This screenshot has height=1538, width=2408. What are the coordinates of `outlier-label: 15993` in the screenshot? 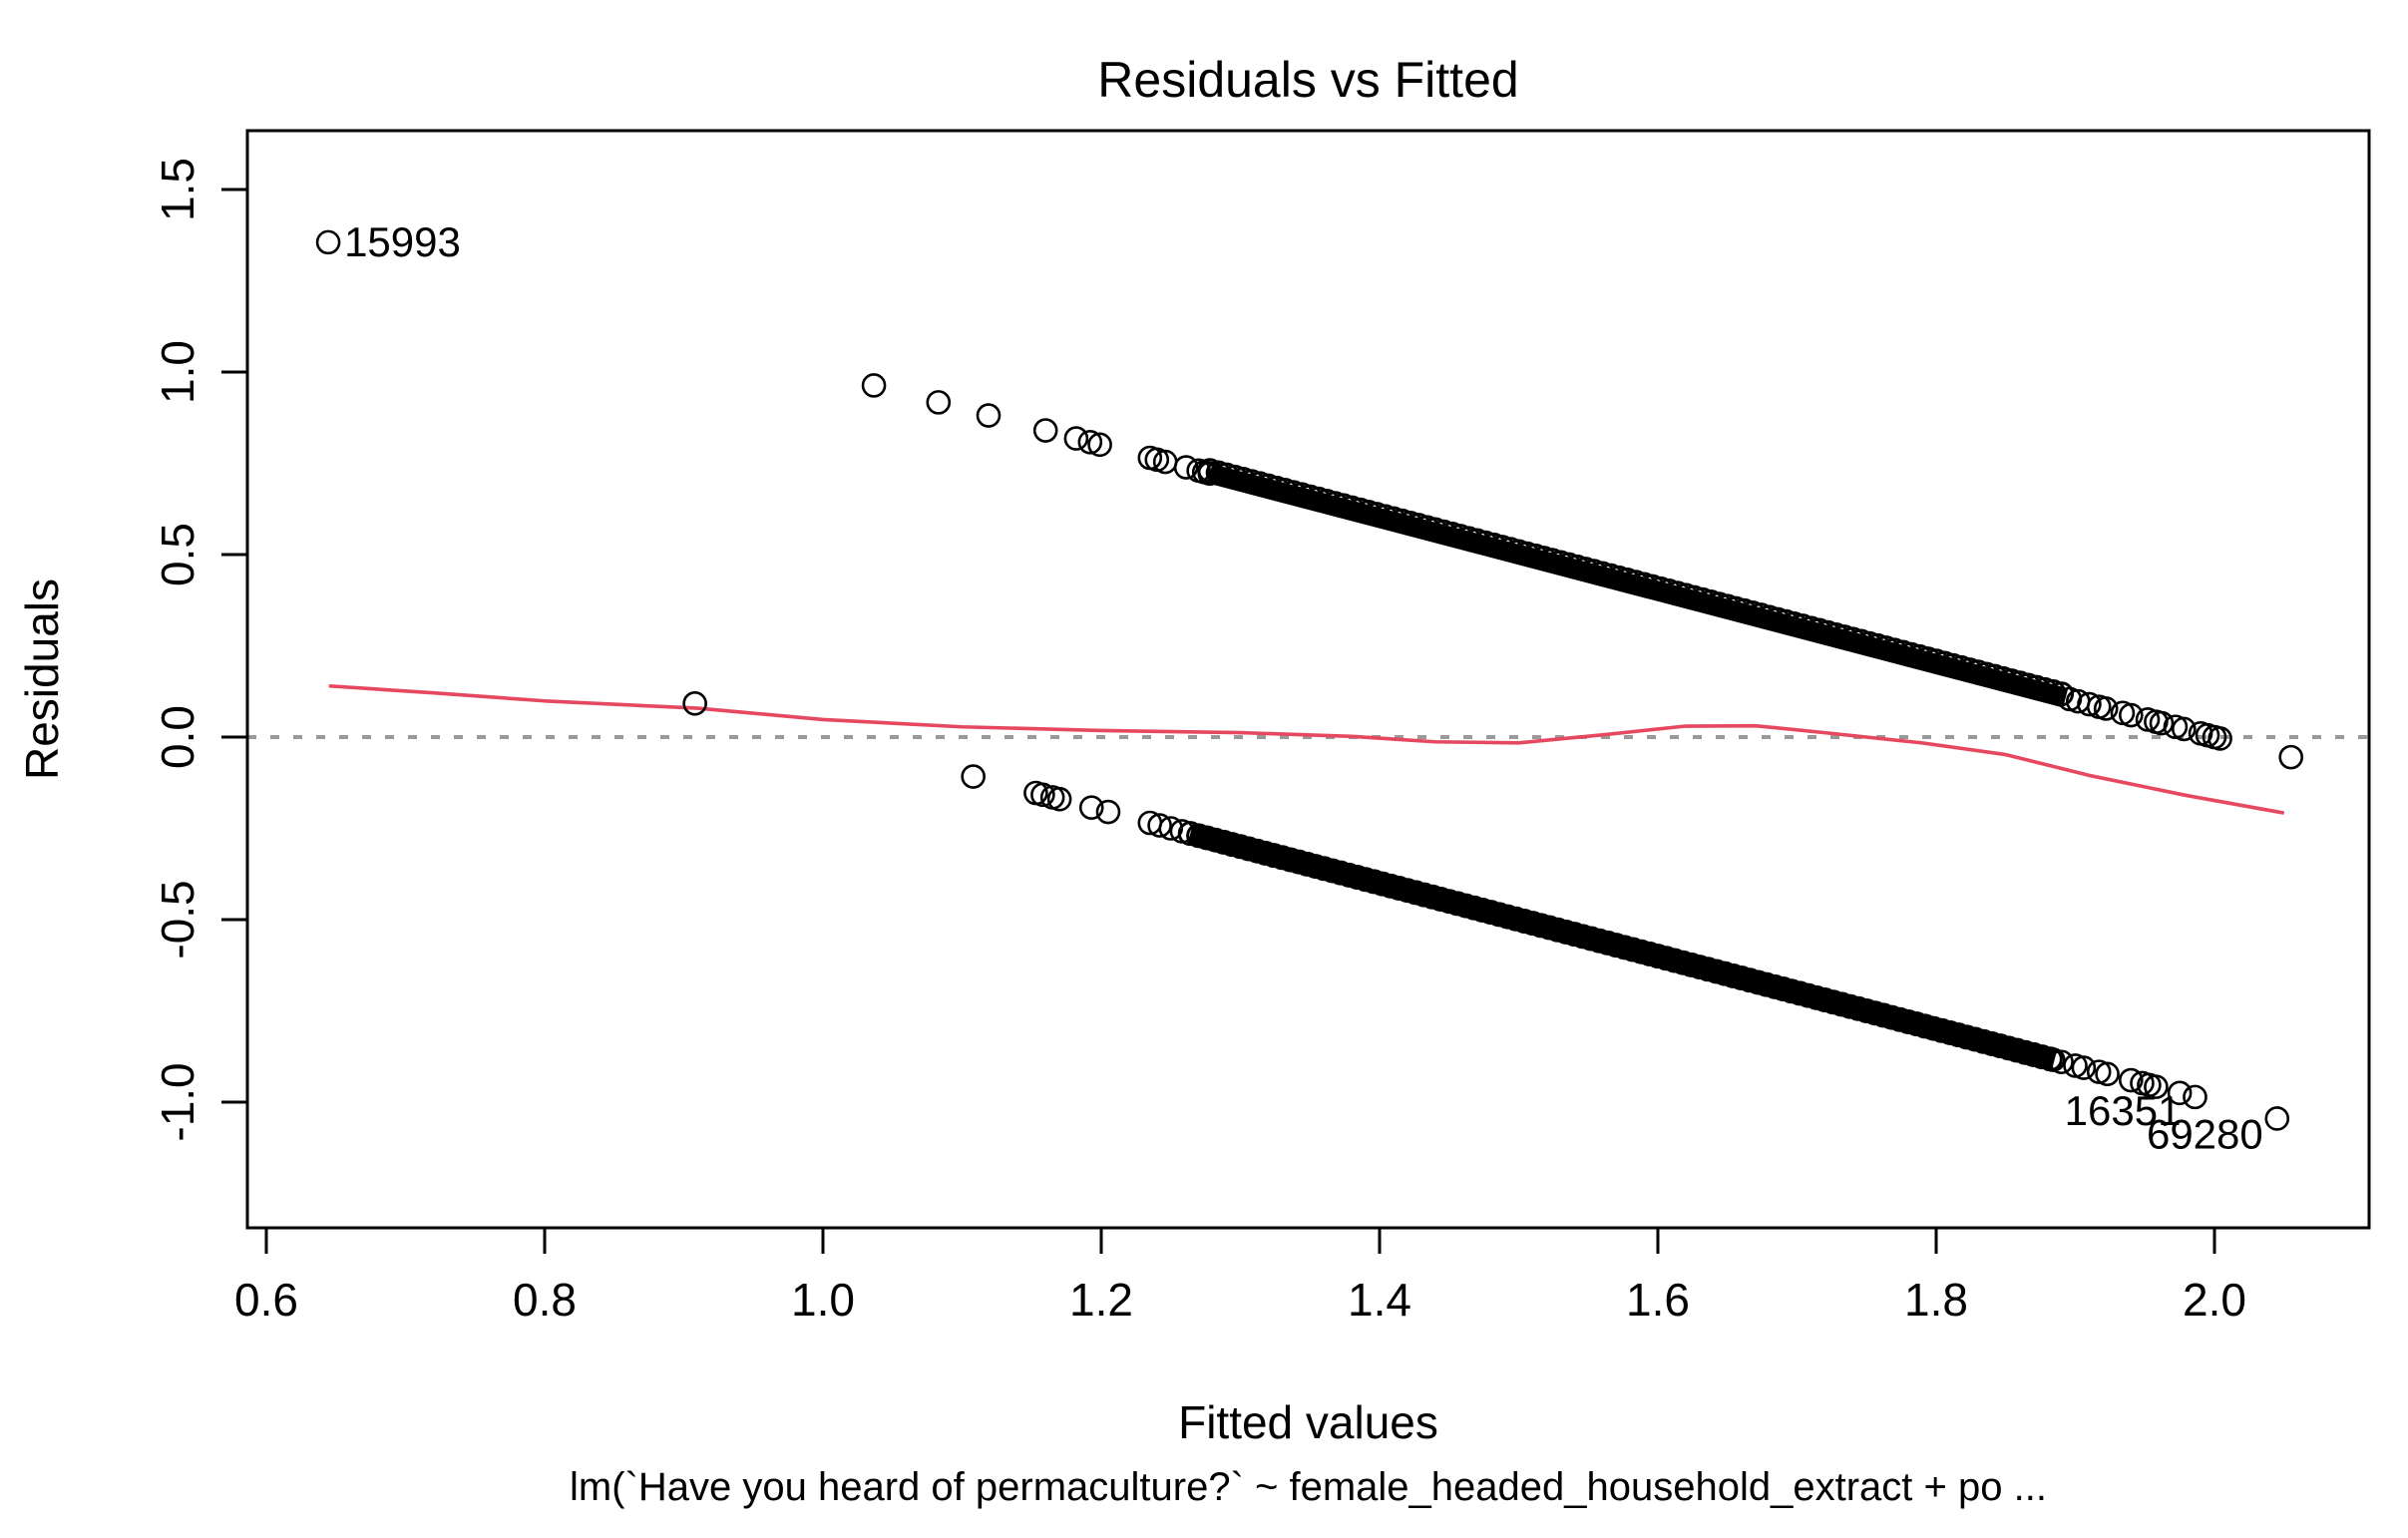 It's located at (403, 241).